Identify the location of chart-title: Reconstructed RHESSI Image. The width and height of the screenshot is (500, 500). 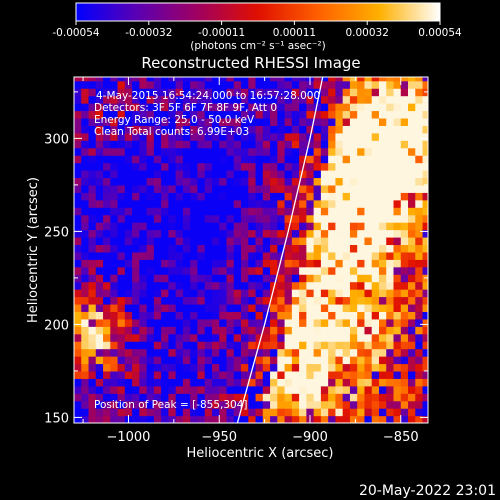
(250, 63).